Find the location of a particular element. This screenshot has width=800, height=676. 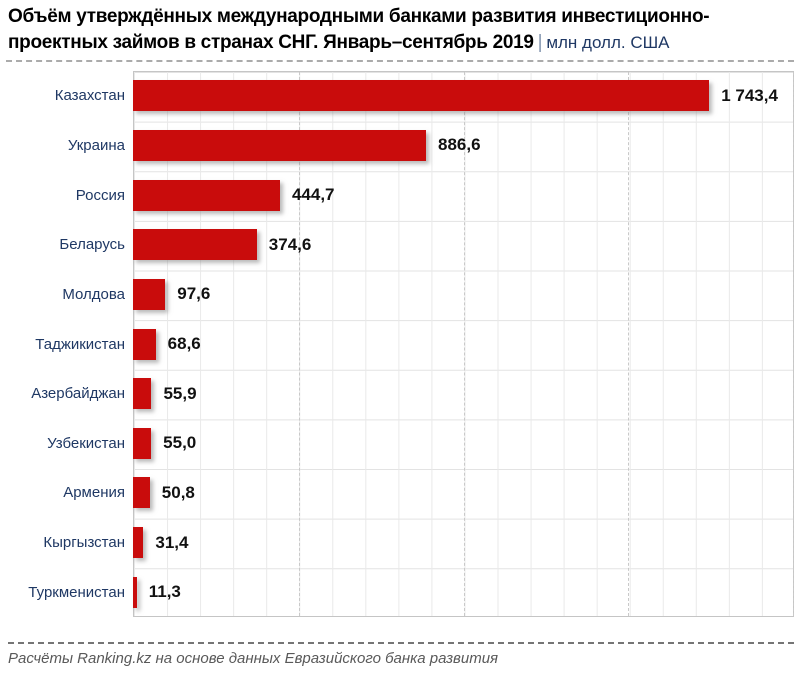

chart-row: Азербайджан 55,9 is located at coordinates (397, 394).